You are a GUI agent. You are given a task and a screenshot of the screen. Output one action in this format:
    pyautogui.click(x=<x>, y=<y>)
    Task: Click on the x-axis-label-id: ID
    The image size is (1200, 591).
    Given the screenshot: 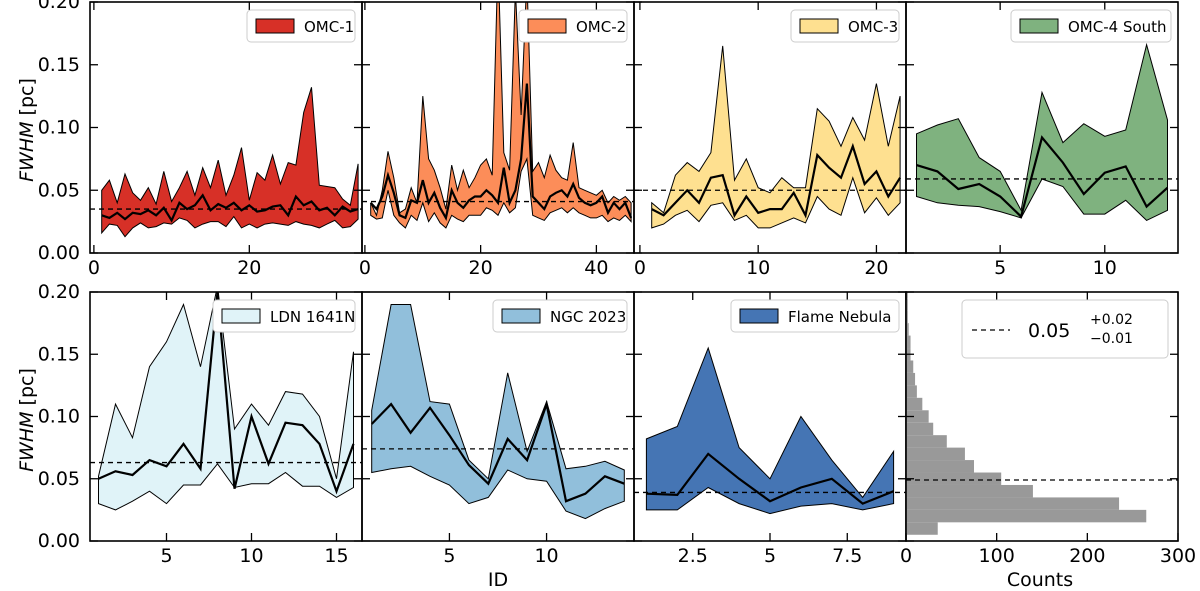 What is the action you would take?
    pyautogui.click(x=498, y=580)
    